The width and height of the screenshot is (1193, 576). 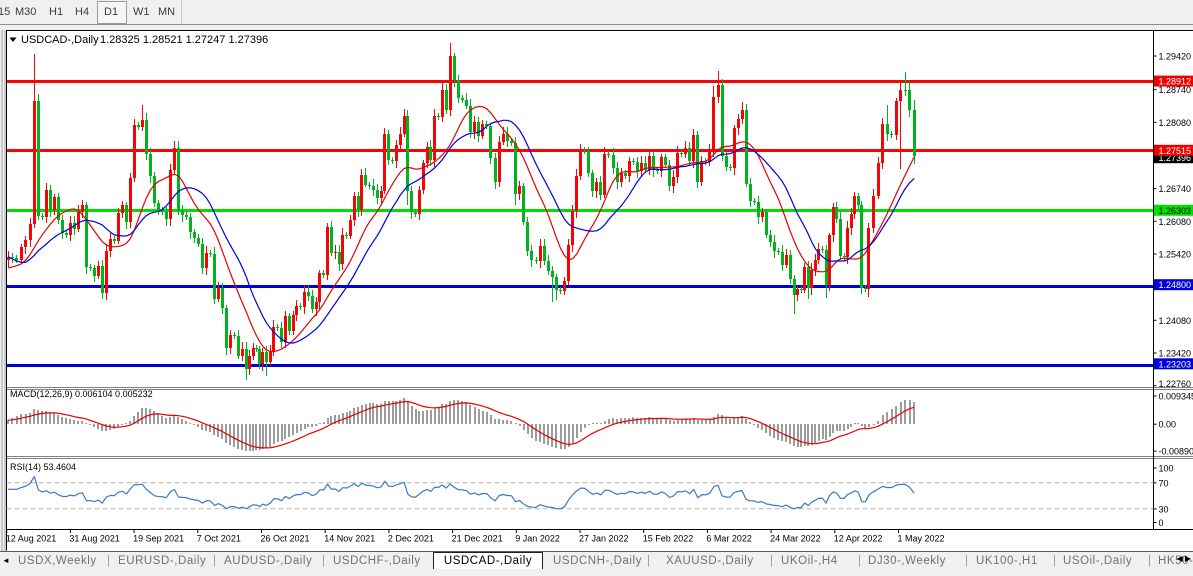 What do you see at coordinates (604, 539) in the screenshot?
I see `svg-text: 27 Jan 2022` at bounding box center [604, 539].